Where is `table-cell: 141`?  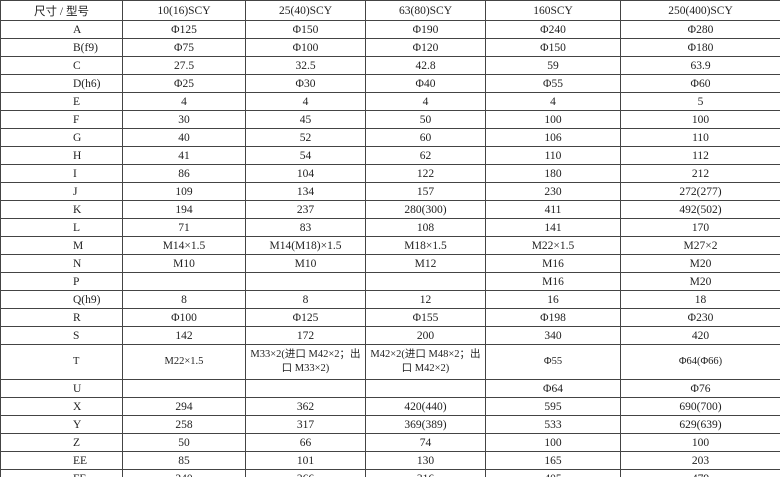 table-cell: 141 is located at coordinates (553, 227).